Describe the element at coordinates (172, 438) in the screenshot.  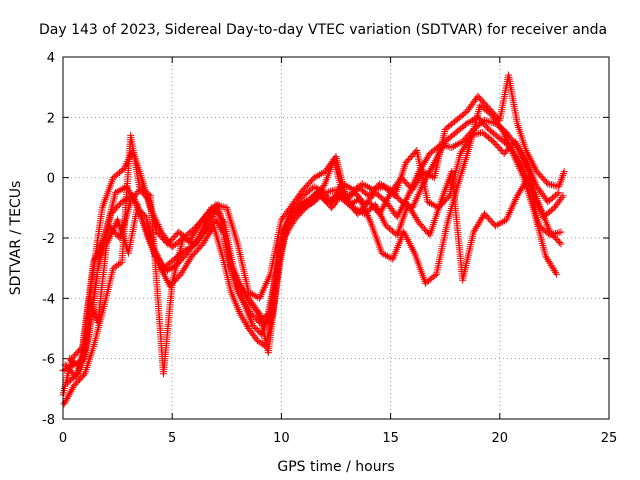
I see `x-tick-label: 5` at that location.